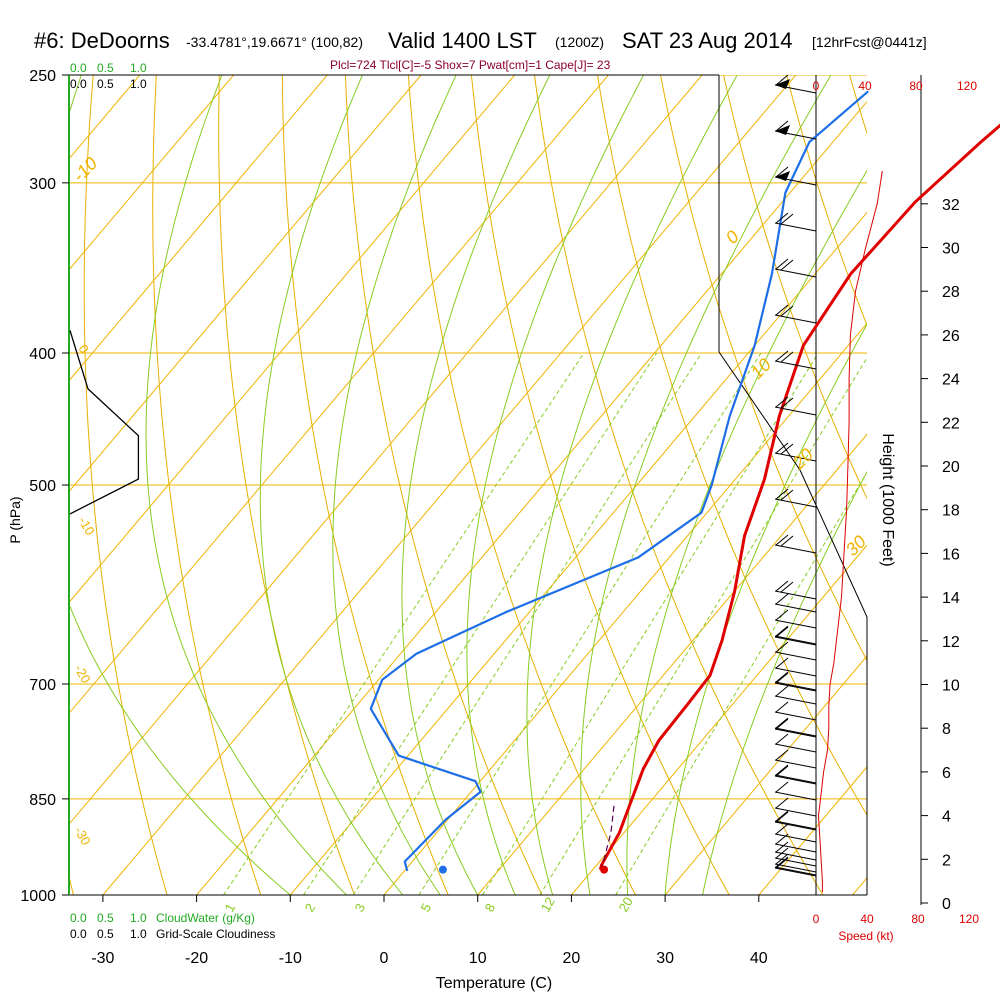 This screenshot has width=1000, height=1000. I want to click on surface-temperature-point, so click(604, 869).